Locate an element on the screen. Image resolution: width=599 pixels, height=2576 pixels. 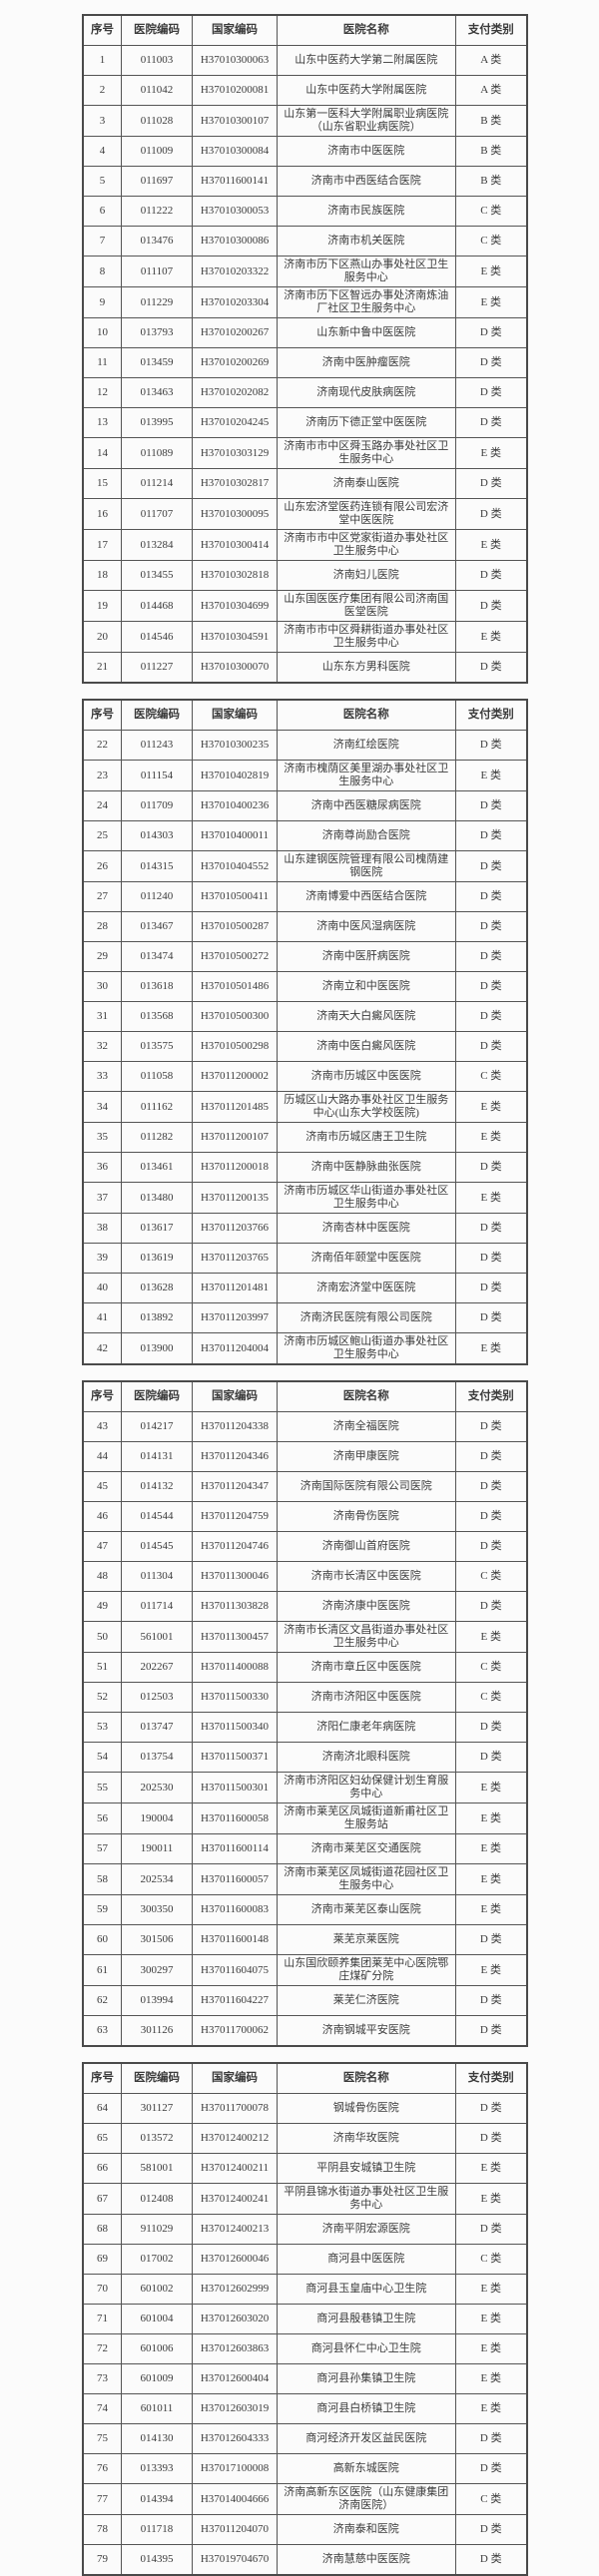
hospital-code-cell: 014468 is located at coordinates (157, 606).